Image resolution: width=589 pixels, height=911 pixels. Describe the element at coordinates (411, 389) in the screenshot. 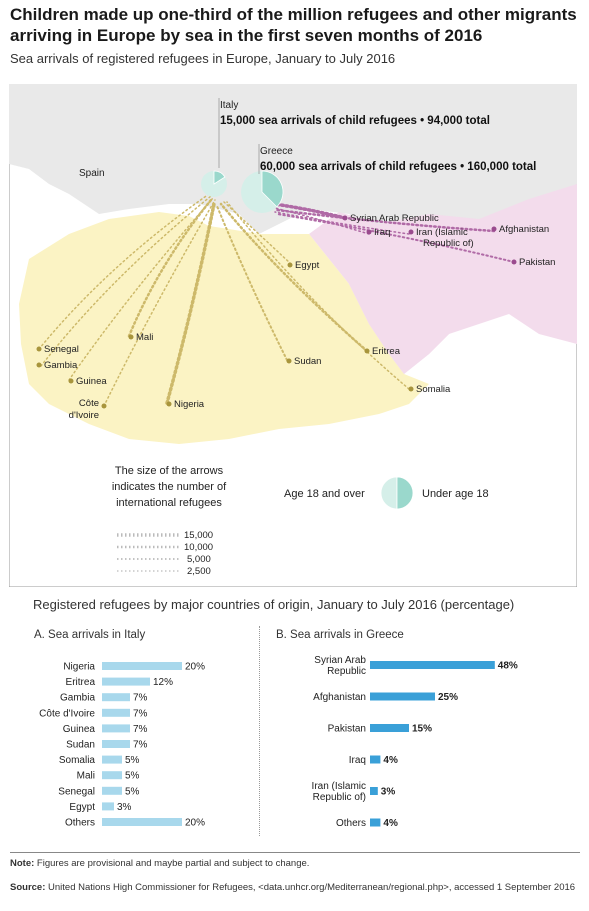

I see `dot-somalia` at that location.